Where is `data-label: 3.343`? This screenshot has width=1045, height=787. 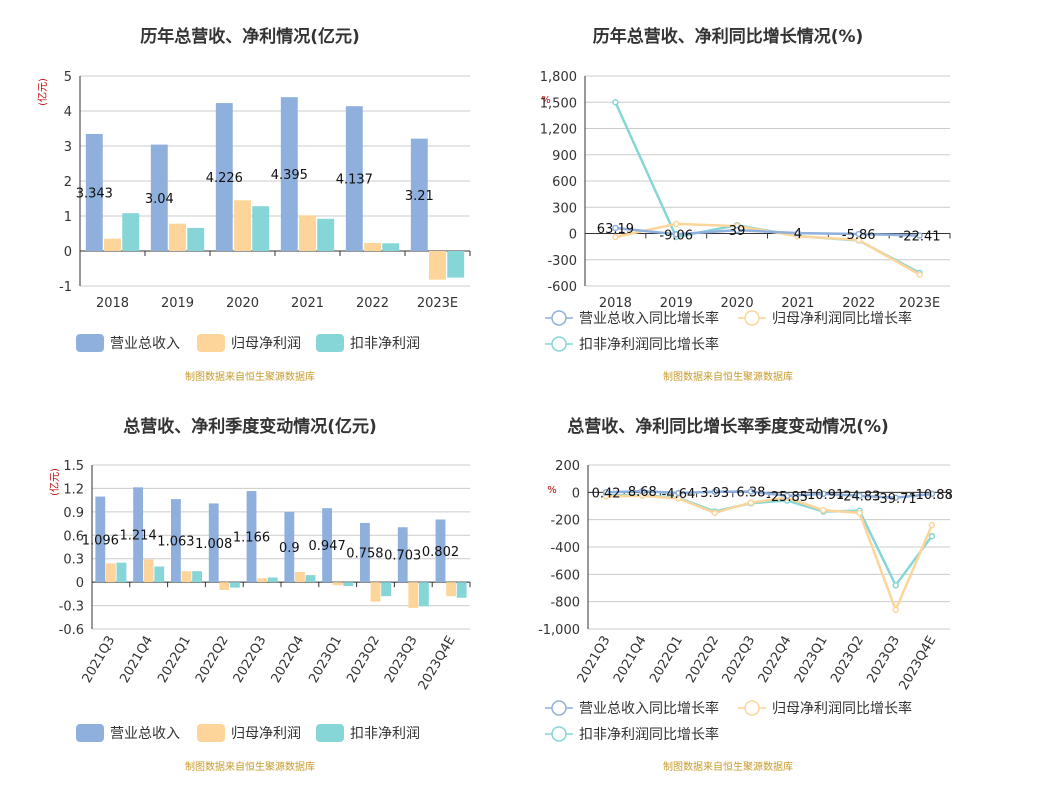 data-label: 3.343 is located at coordinates (94, 193).